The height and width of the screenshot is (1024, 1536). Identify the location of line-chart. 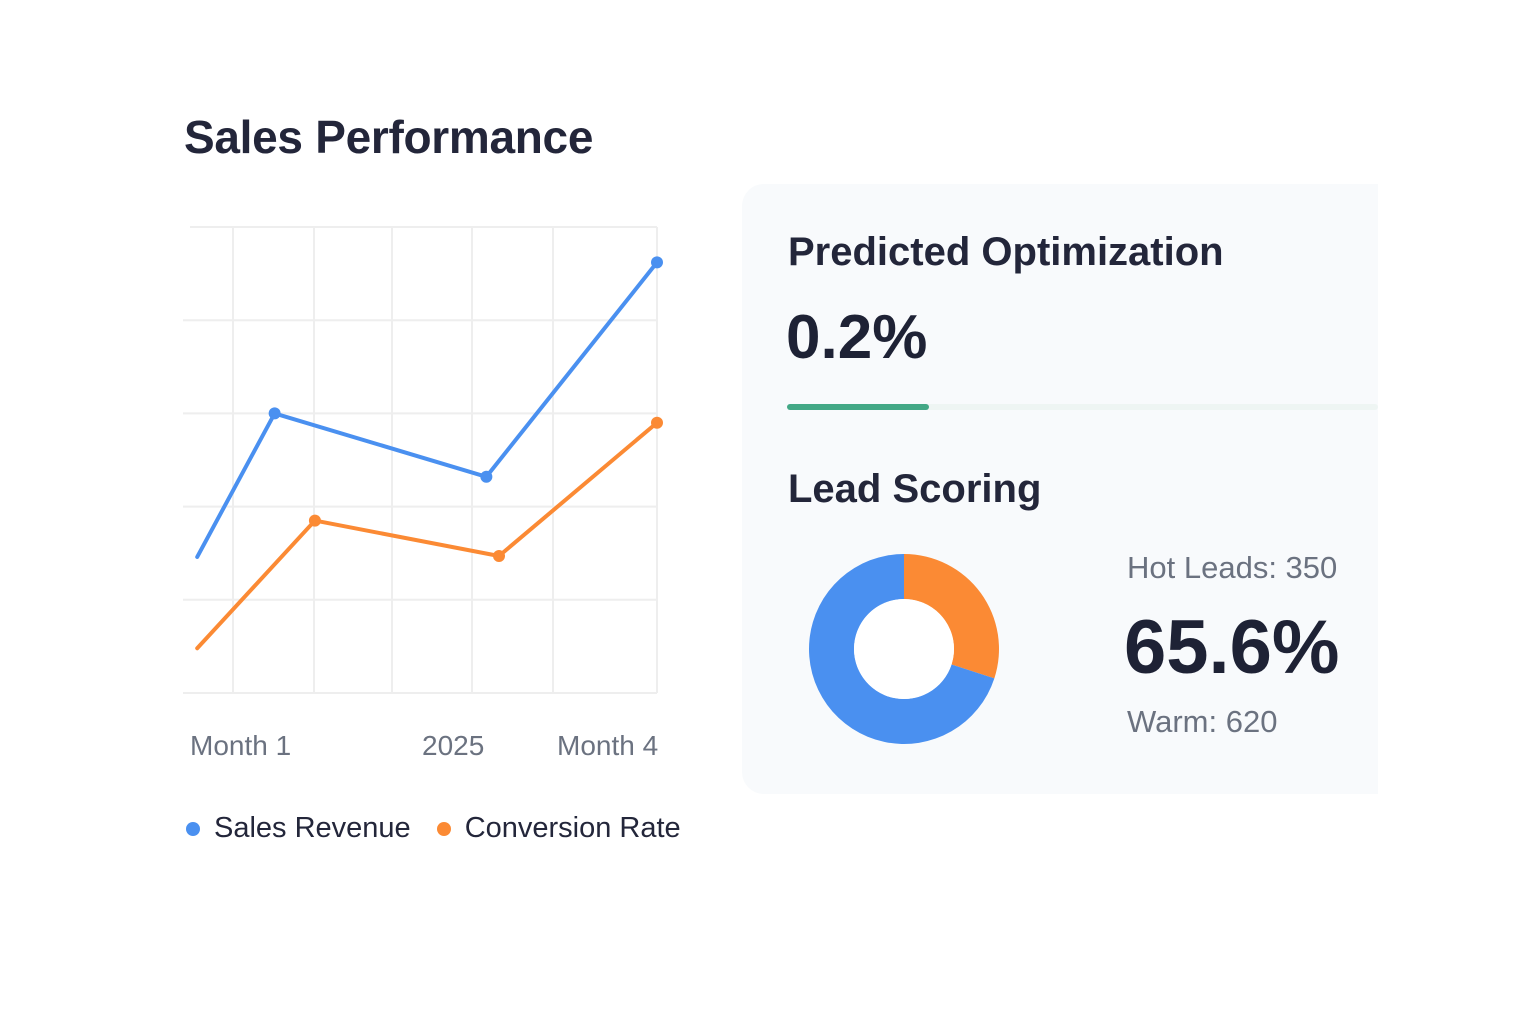
(423, 460).